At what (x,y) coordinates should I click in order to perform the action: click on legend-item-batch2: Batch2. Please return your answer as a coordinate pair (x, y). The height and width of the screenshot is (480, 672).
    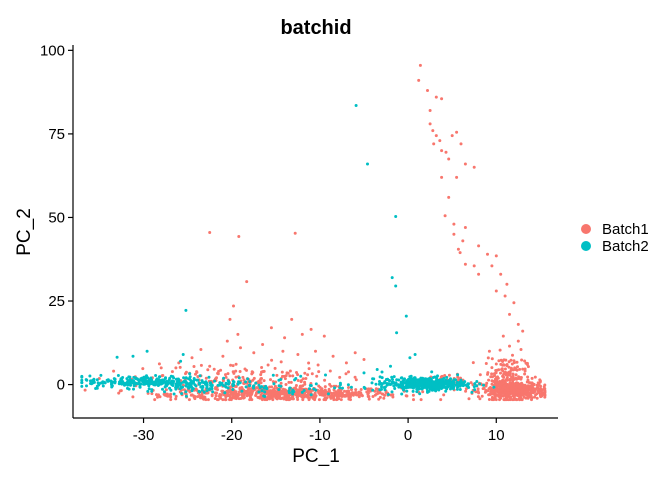
    Looking at the image, I should click on (615, 246).